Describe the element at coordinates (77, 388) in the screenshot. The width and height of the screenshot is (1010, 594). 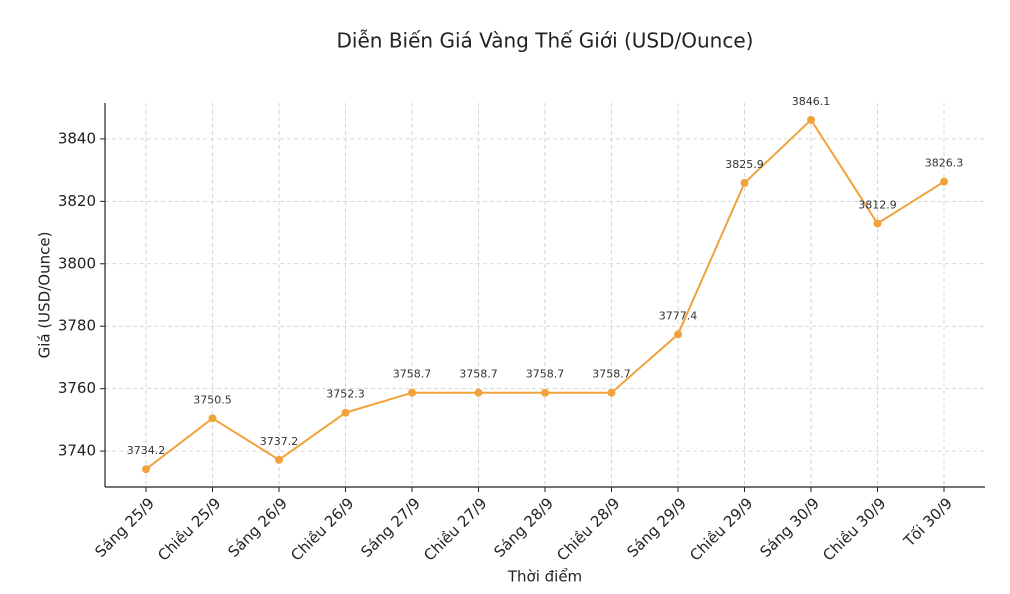
I see `y-tick-label: 3760` at that location.